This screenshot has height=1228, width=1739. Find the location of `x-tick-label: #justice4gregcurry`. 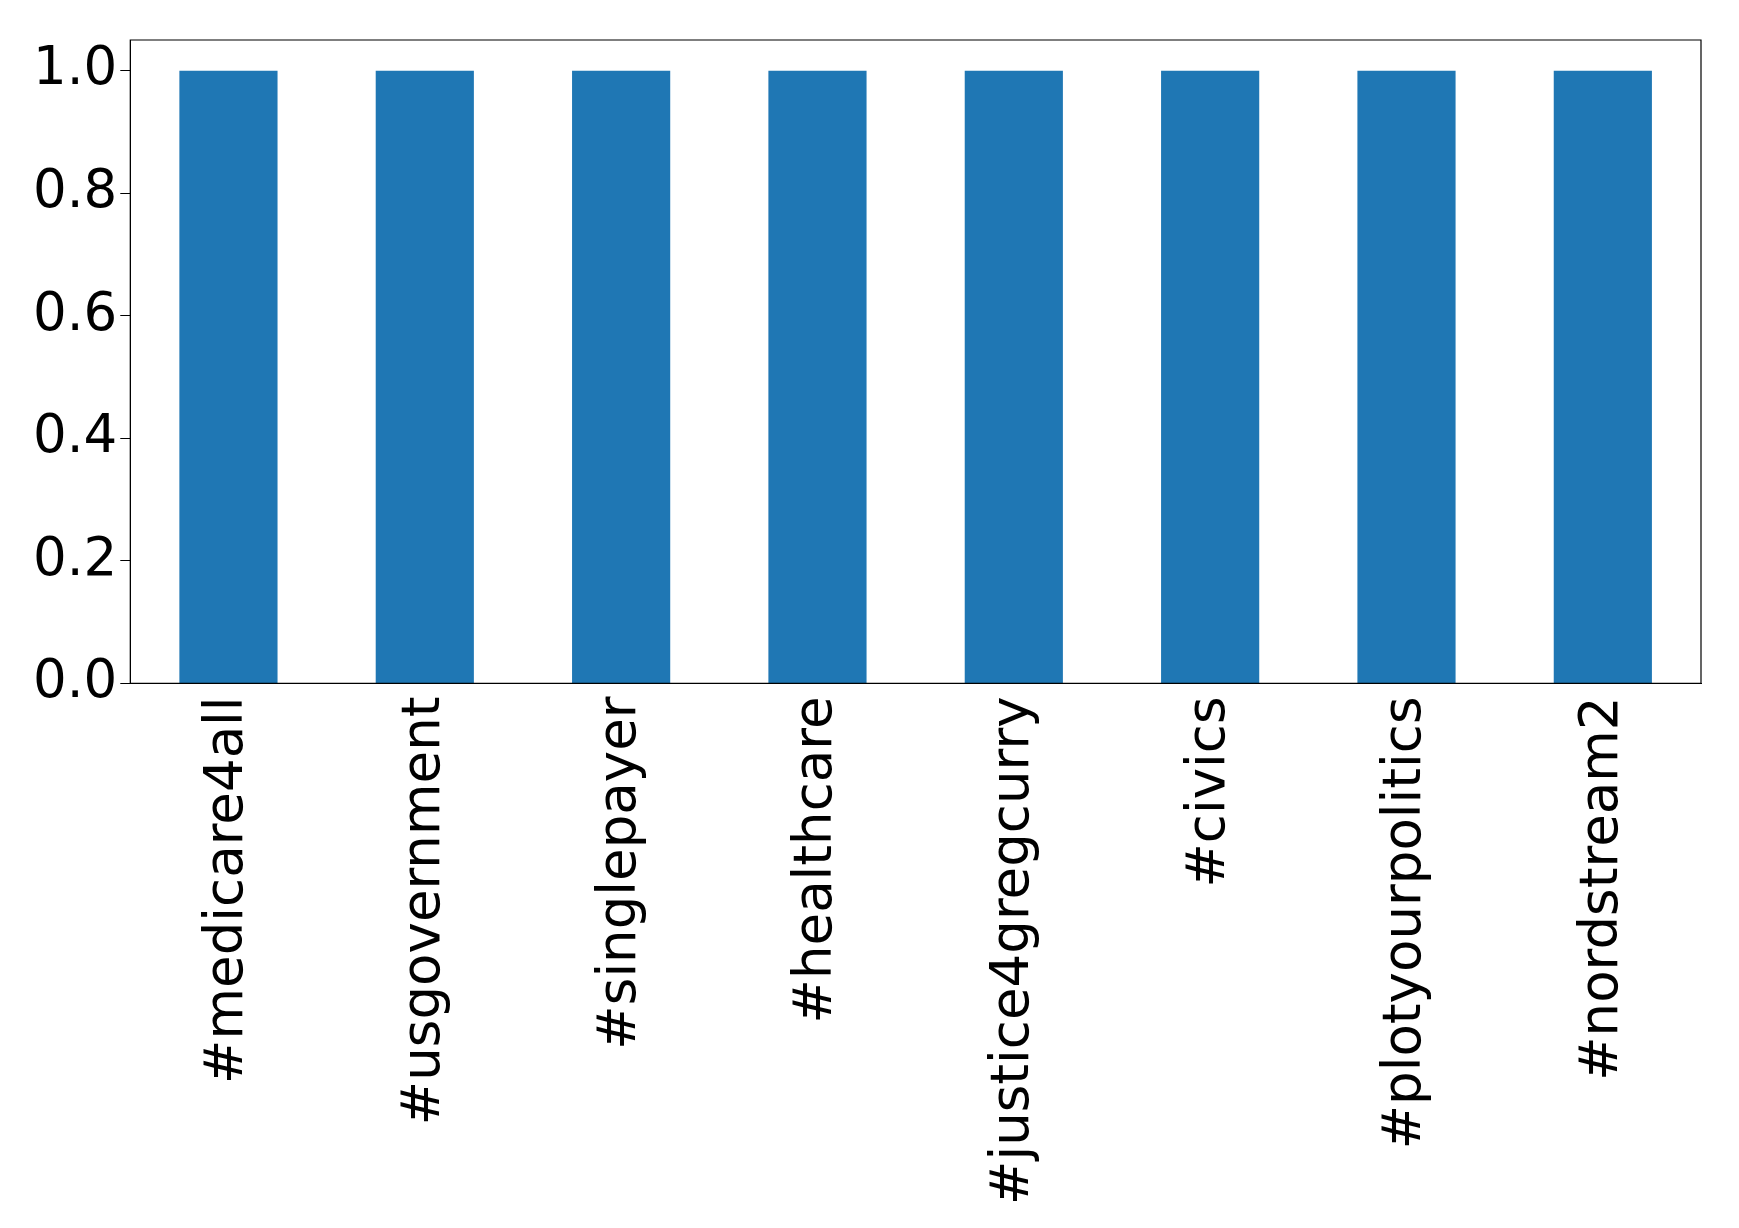

x-tick-label: #justice4gregcurry is located at coordinates (1009, 951).